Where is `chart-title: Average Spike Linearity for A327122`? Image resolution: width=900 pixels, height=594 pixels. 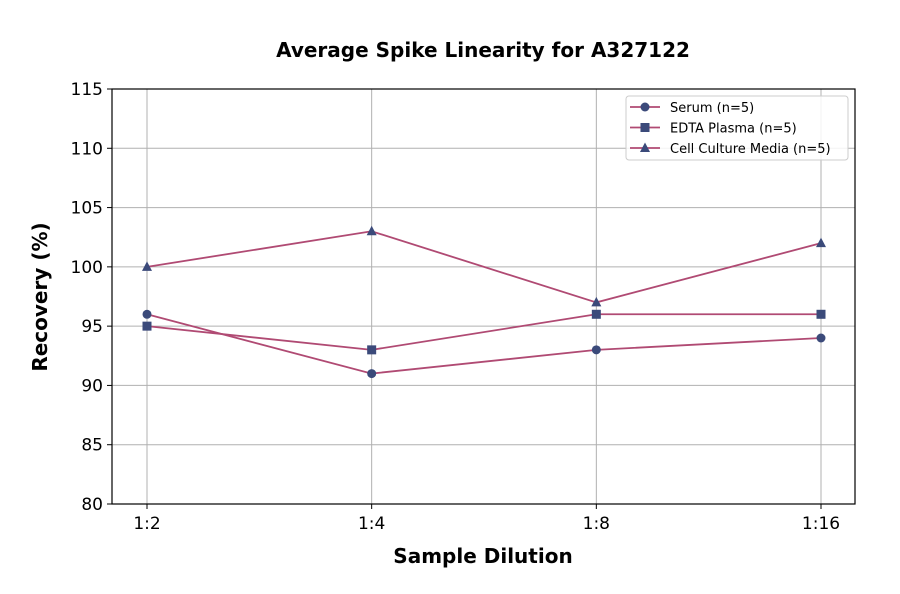 chart-title: Average Spike Linearity for A327122 is located at coordinates (483, 50).